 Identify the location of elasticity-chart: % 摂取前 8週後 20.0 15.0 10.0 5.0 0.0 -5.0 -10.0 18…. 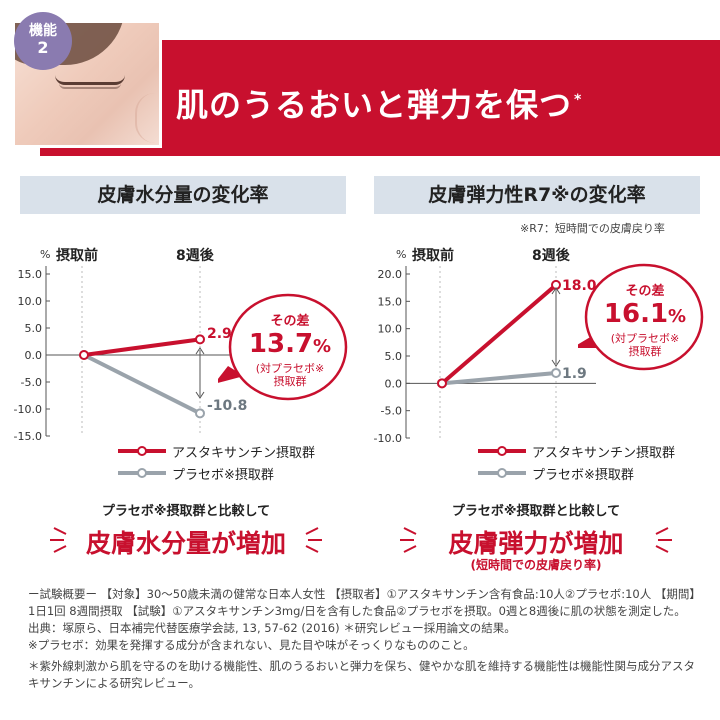
(485, 346).